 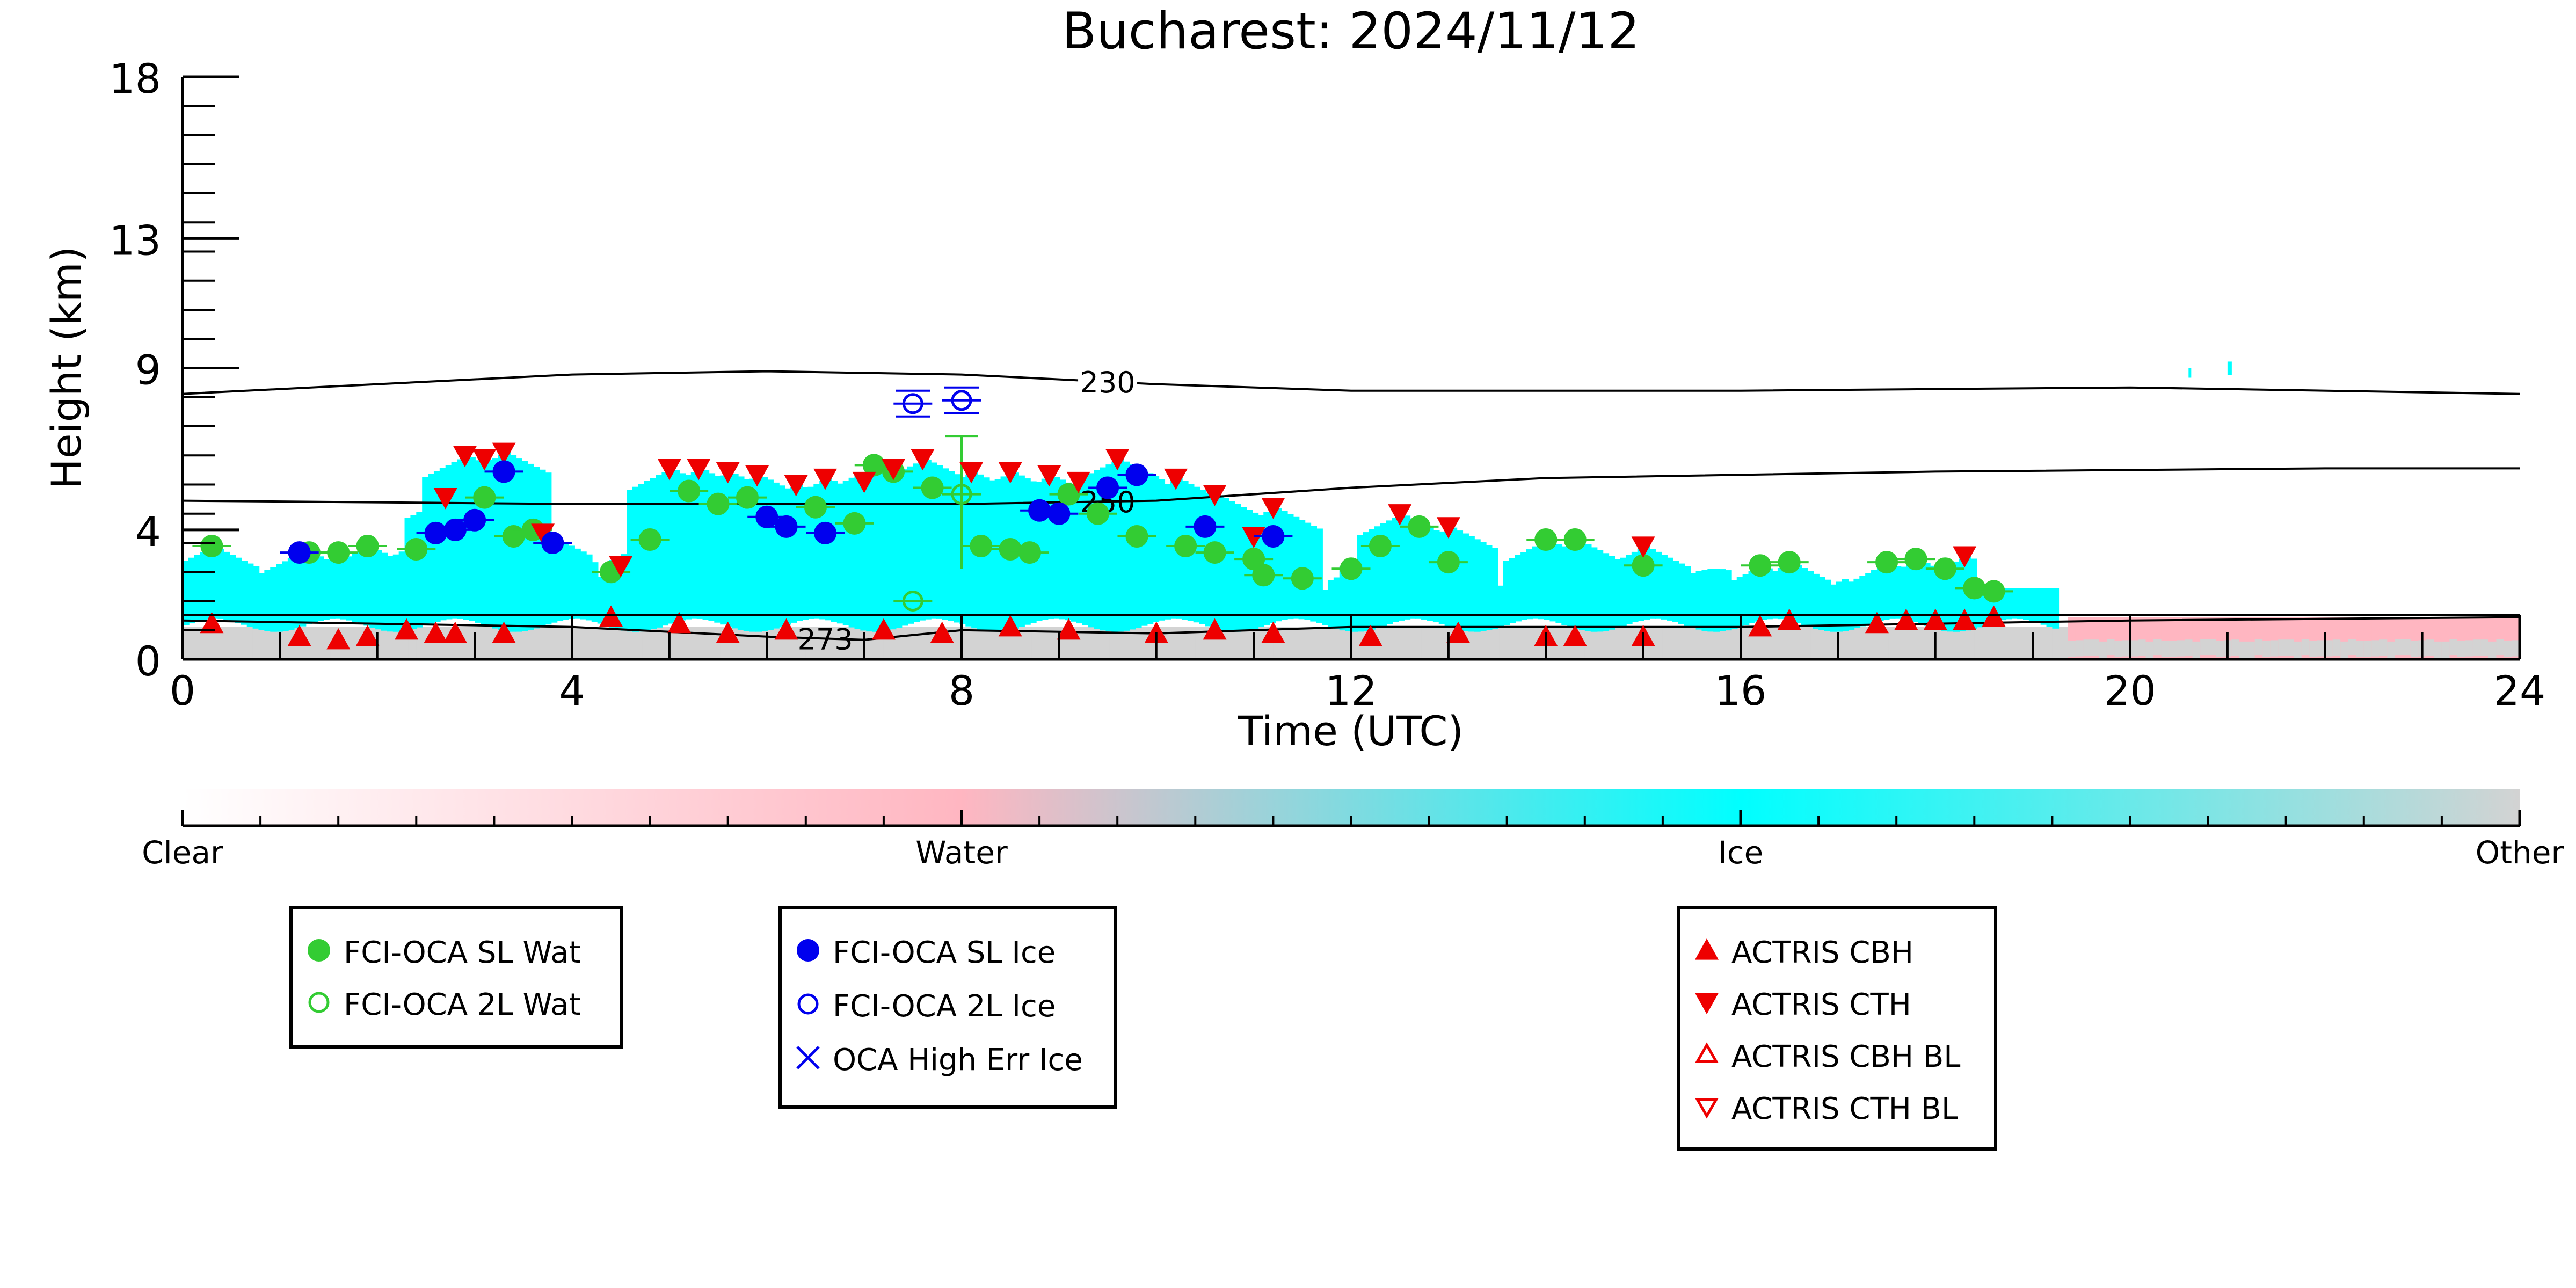 What do you see at coordinates (1353, 830) in the screenshot?
I see `phase-colorbar: Clear Water Ice Other` at bounding box center [1353, 830].